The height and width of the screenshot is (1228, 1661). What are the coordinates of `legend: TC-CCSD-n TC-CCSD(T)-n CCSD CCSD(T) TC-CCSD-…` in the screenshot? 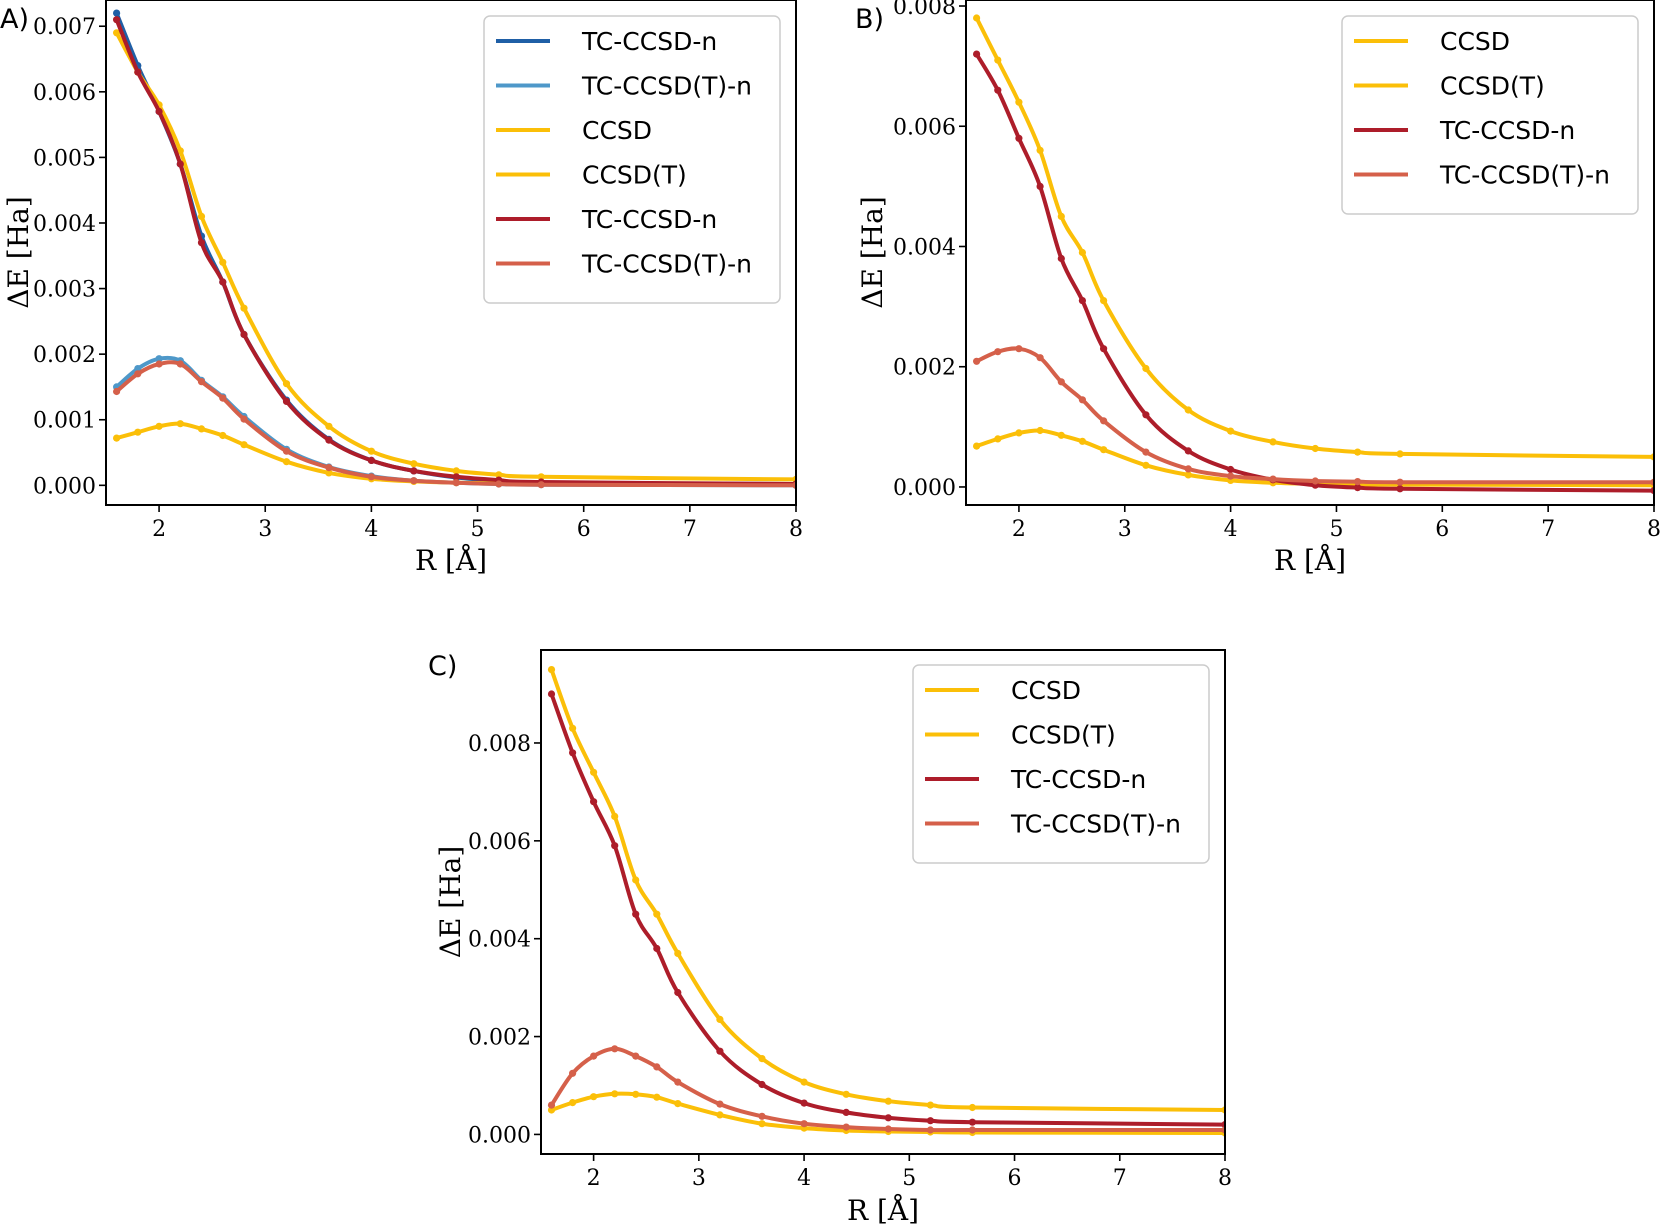 It's located at (632, 159).